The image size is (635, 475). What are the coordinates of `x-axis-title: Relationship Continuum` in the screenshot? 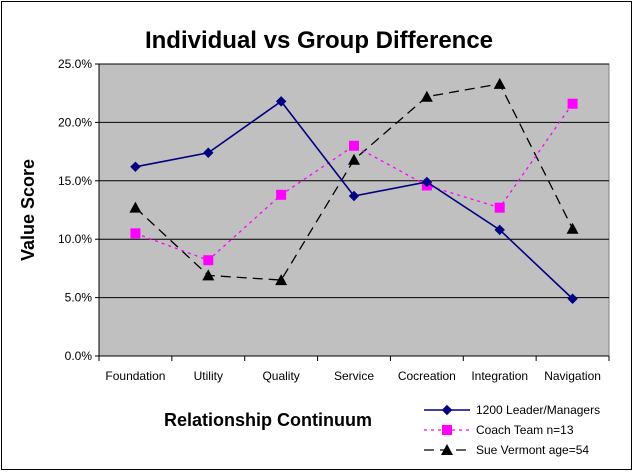 It's located at (268, 420).